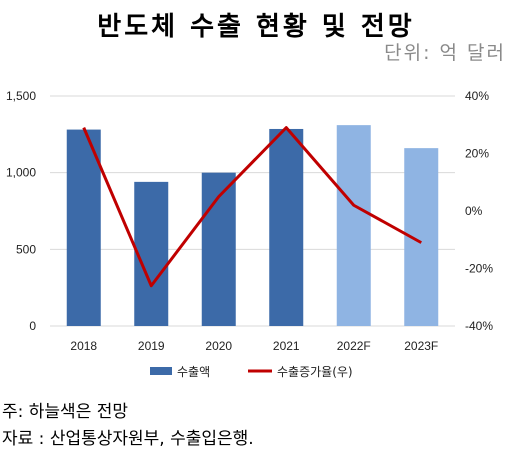 The height and width of the screenshot is (455, 512). Describe the element at coordinates (151, 346) in the screenshot. I see `x-tick-label: 2019` at that location.